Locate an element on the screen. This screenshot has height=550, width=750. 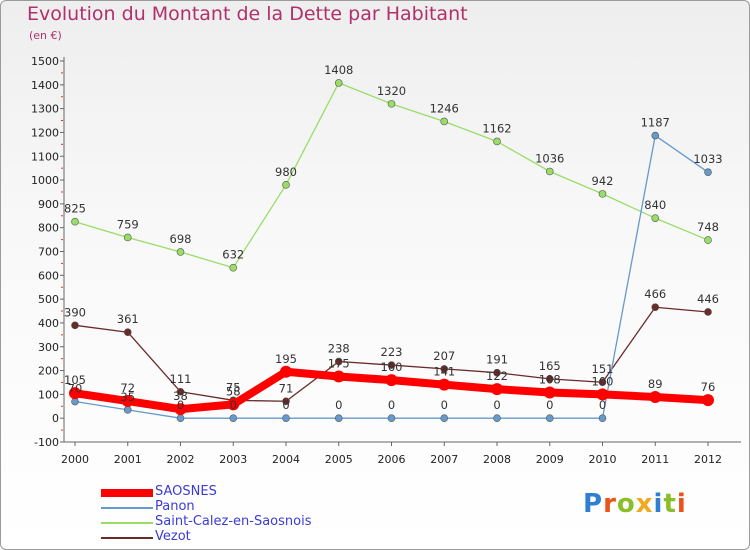
y-tick-label: 1300 is located at coordinates (45, 109).